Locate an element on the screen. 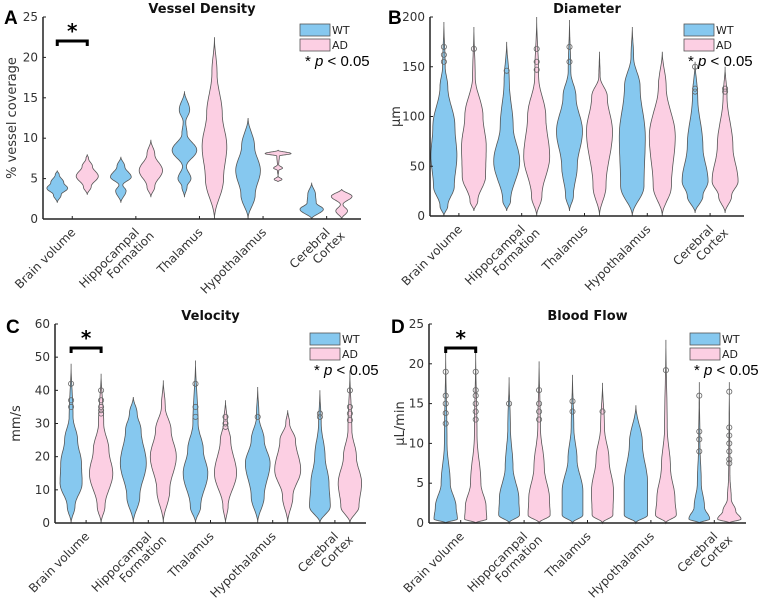 The height and width of the screenshot is (606, 765). y-tick-label: 15 is located at coordinates (416, 404).